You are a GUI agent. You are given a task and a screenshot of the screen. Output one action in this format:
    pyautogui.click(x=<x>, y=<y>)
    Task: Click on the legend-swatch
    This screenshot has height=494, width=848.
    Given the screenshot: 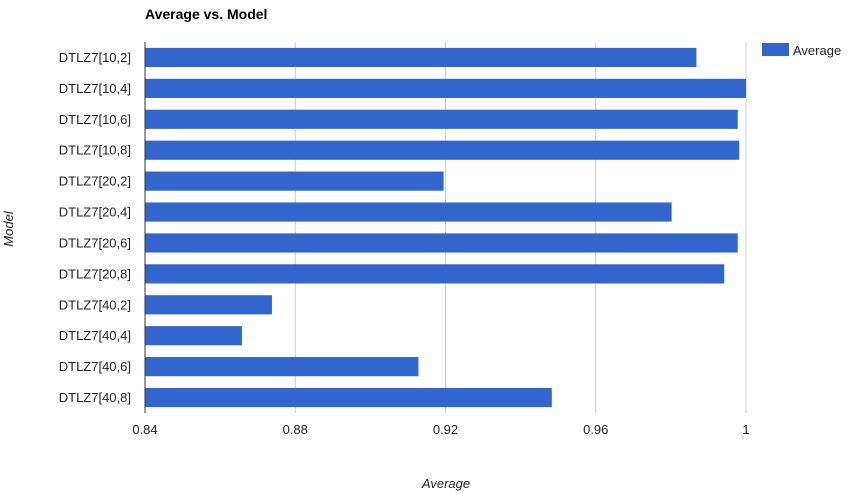 What is the action you would take?
    pyautogui.click(x=775, y=49)
    